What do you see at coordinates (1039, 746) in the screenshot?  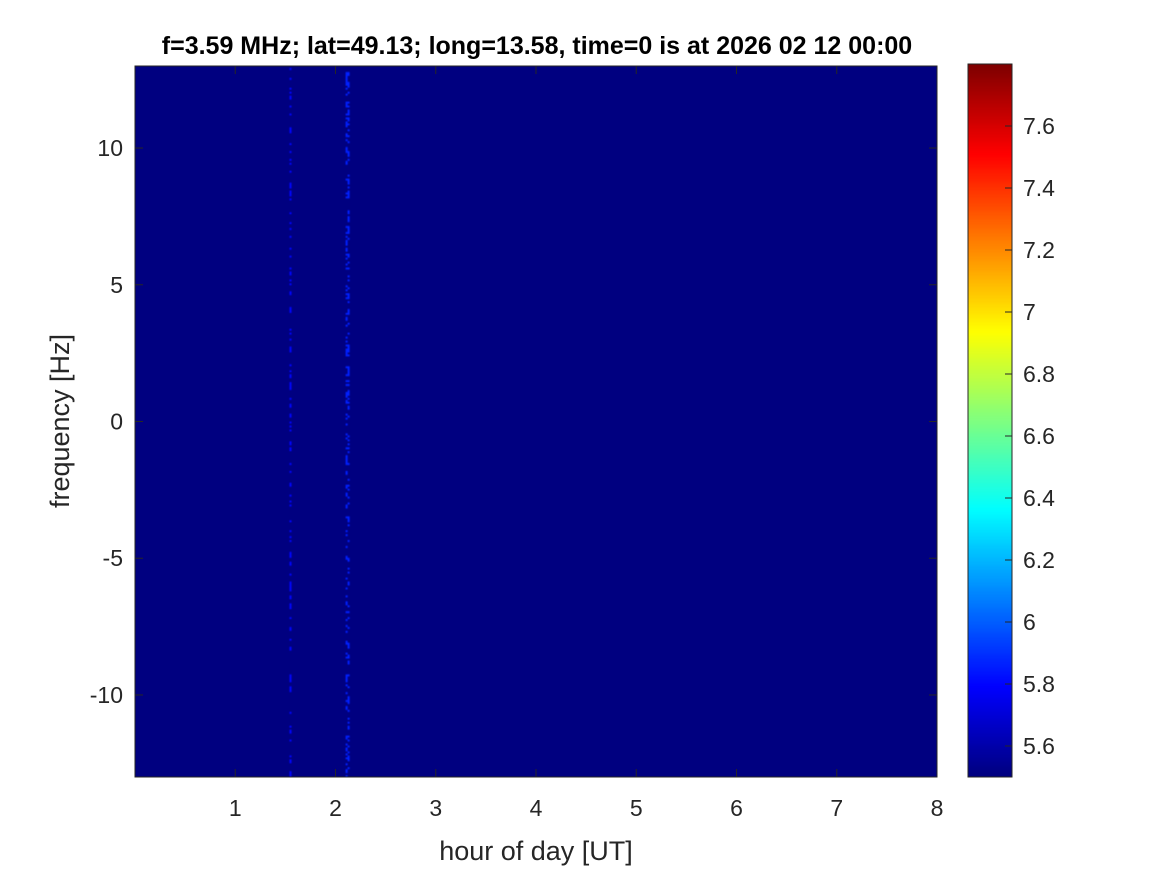 I see `colorbar-tick-label: 5.6` at bounding box center [1039, 746].